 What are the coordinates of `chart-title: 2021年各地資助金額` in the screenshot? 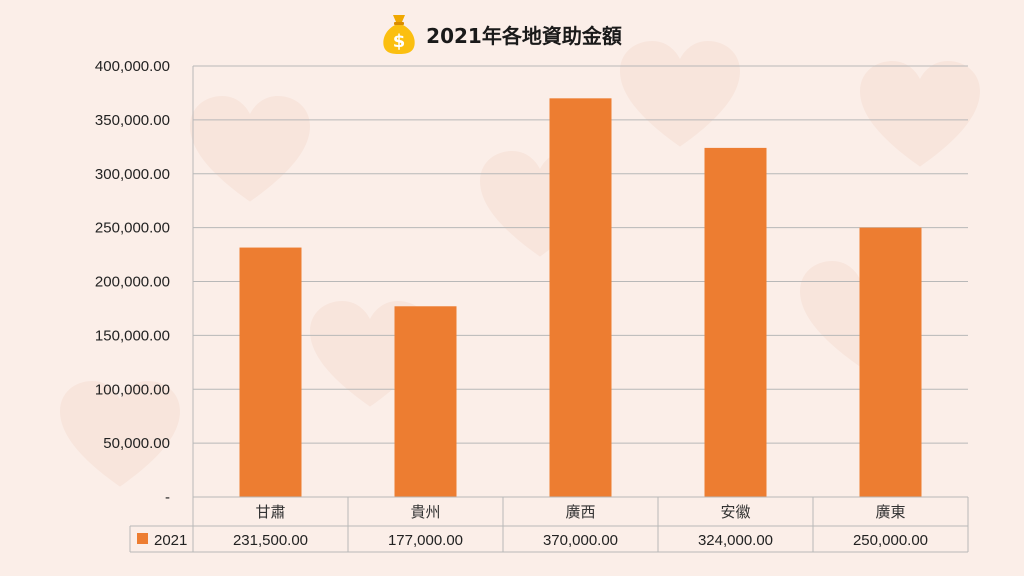 It's located at (524, 35).